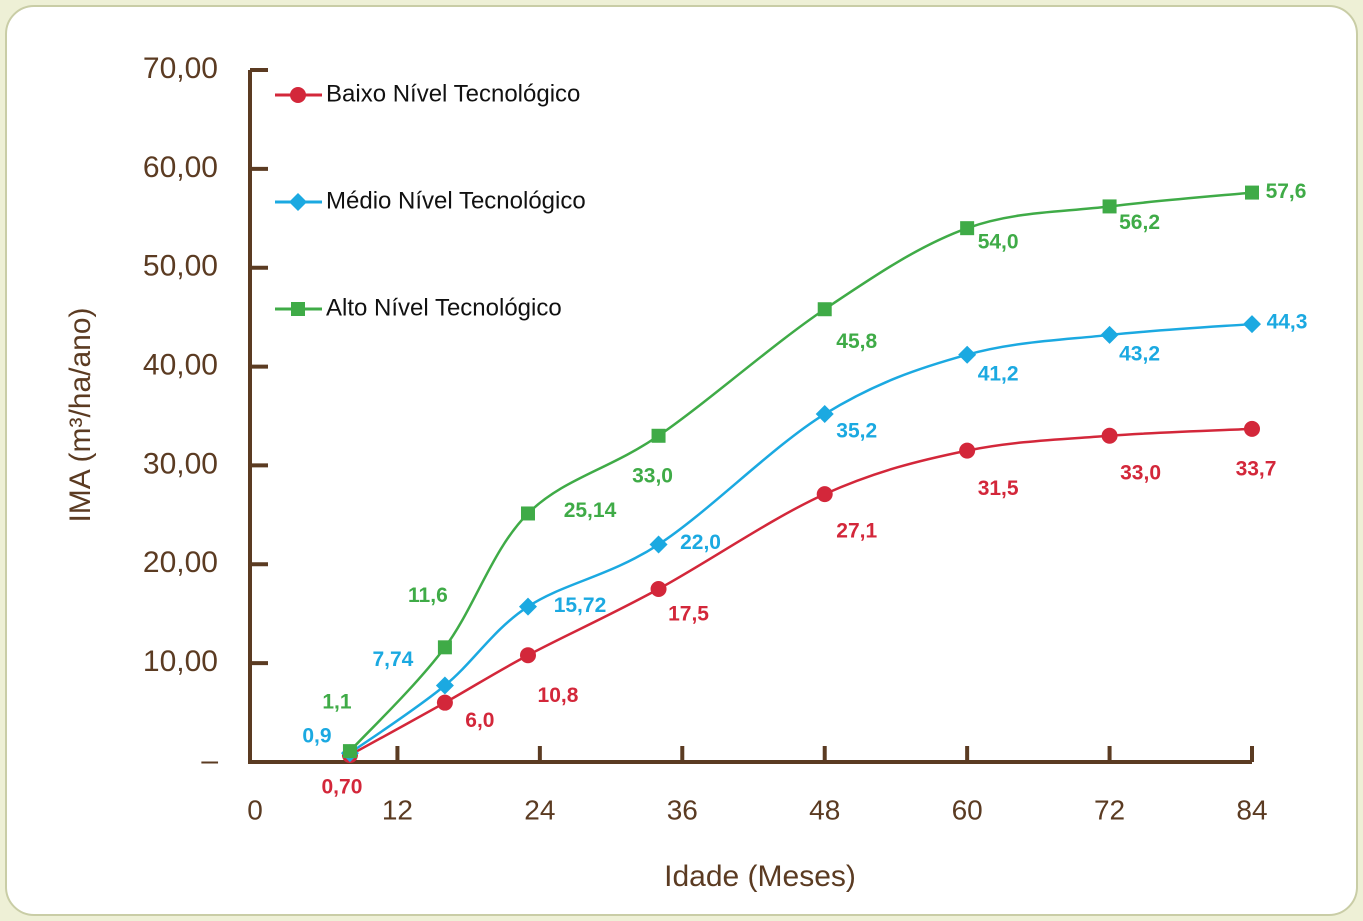 The width and height of the screenshot is (1363, 921). I want to click on data-label: 57,6, so click(1286, 191).